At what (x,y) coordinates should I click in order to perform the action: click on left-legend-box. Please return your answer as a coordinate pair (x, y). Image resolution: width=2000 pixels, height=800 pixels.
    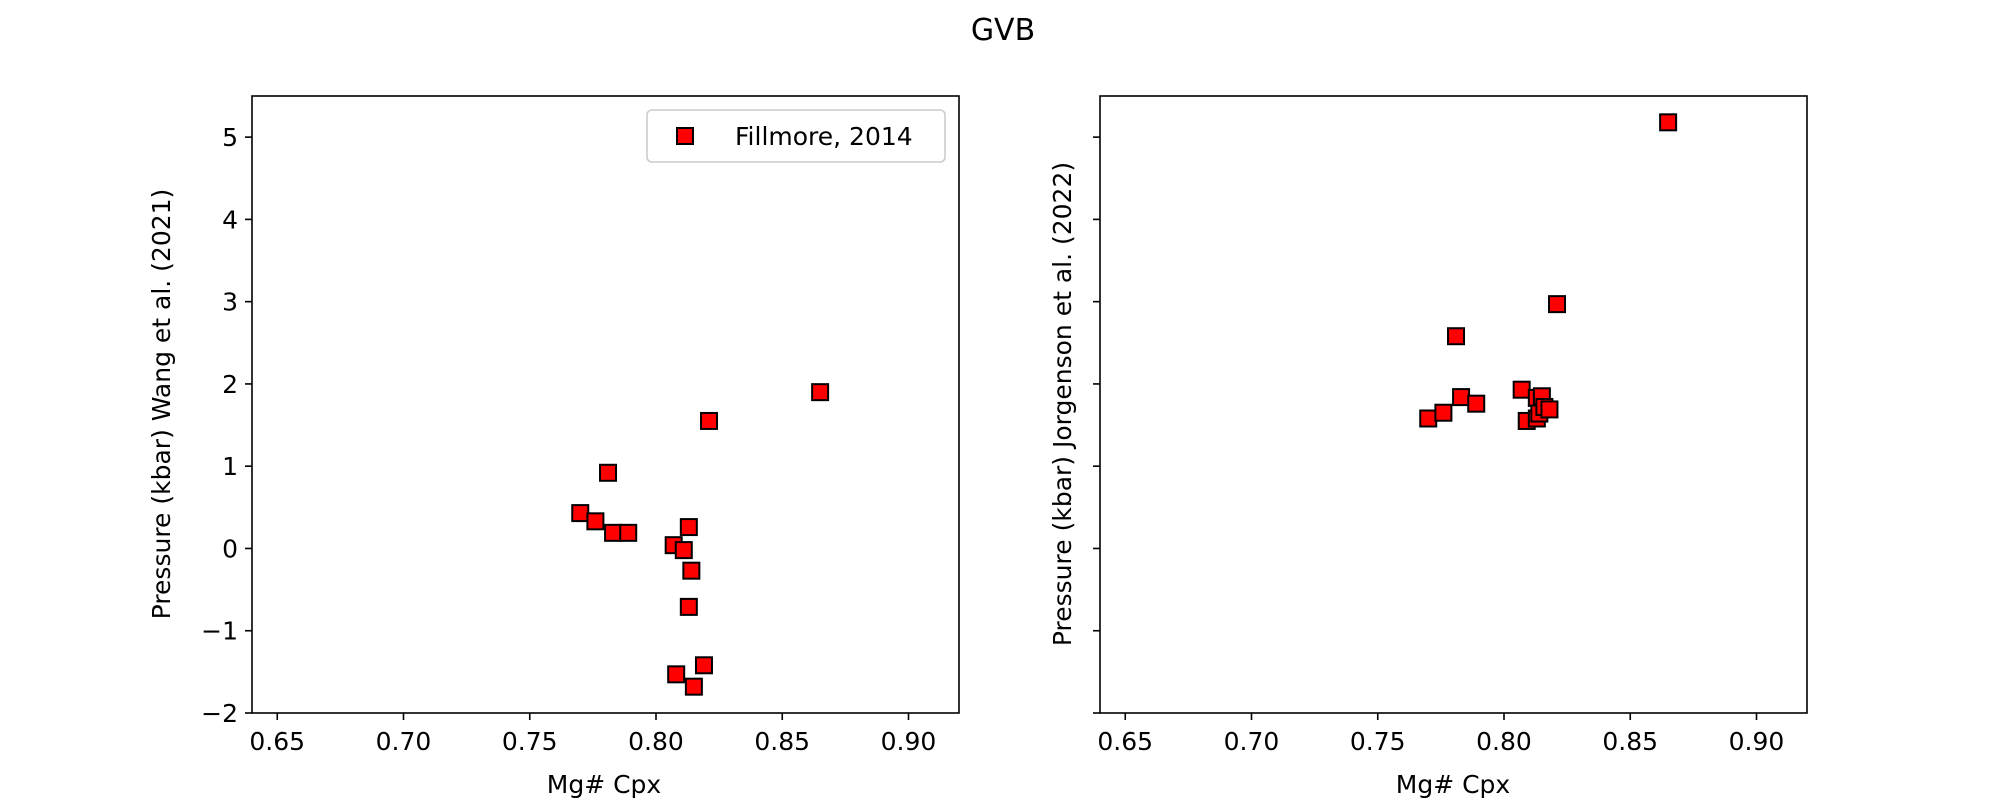
    Looking at the image, I should click on (796, 136).